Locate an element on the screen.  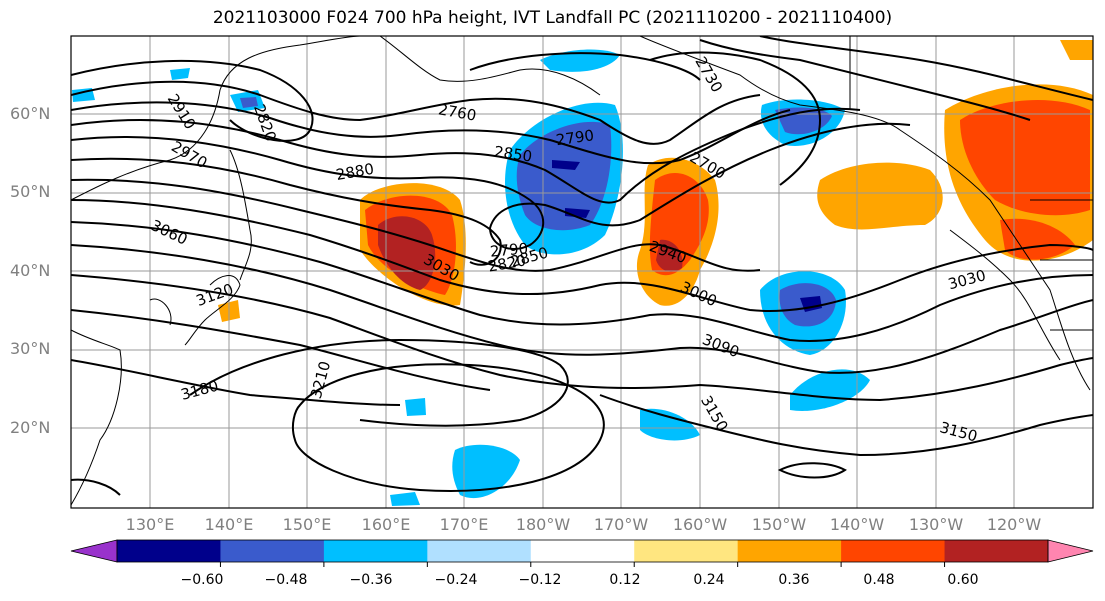
colorbar-tick-label: −0.12 is located at coordinates (540, 580).